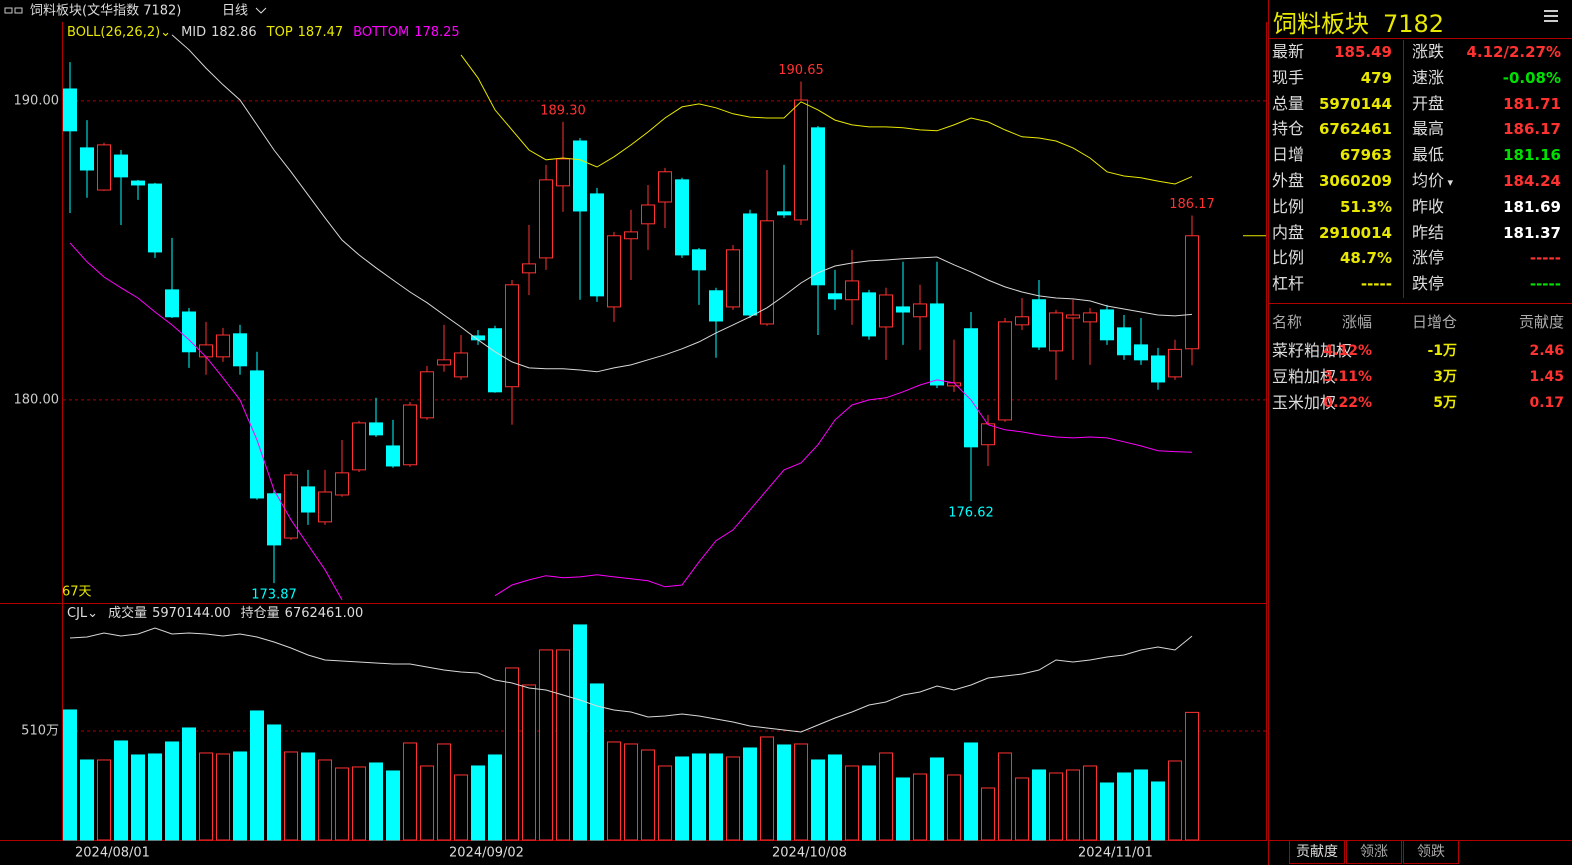 This screenshot has height=865, width=1572. I want to click on quote-value: 67963, so click(1365, 155).